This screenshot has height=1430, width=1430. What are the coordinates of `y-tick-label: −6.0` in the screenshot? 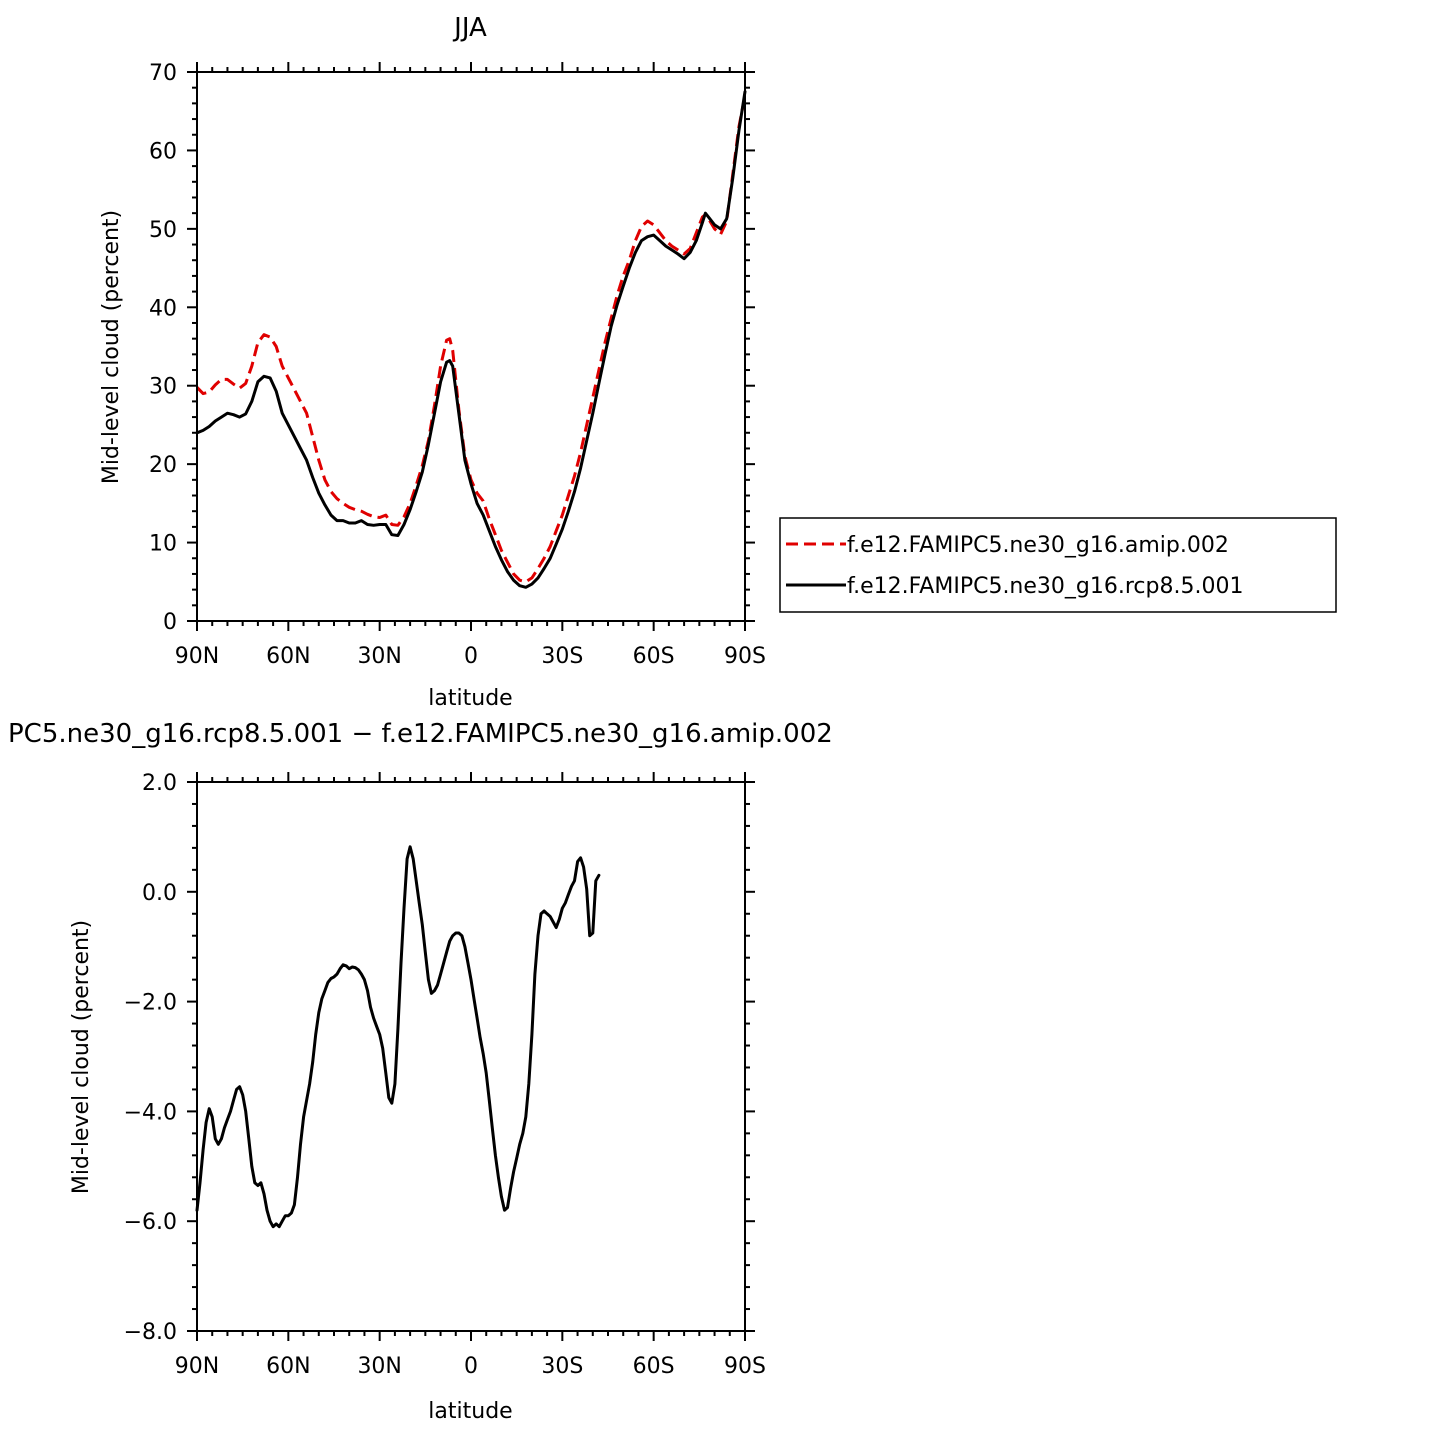 It's located at (150, 1222).